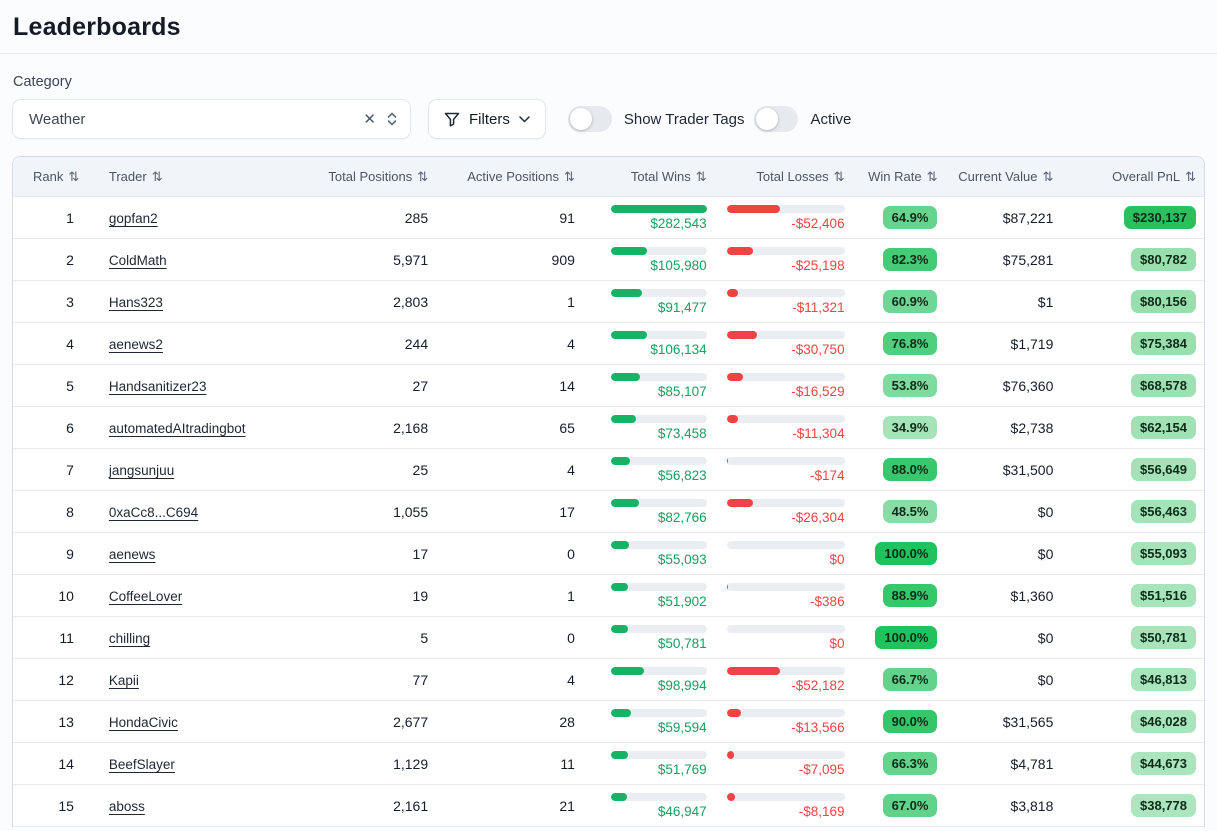  Describe the element at coordinates (776, 119) in the screenshot. I see `active-toggle` at that location.